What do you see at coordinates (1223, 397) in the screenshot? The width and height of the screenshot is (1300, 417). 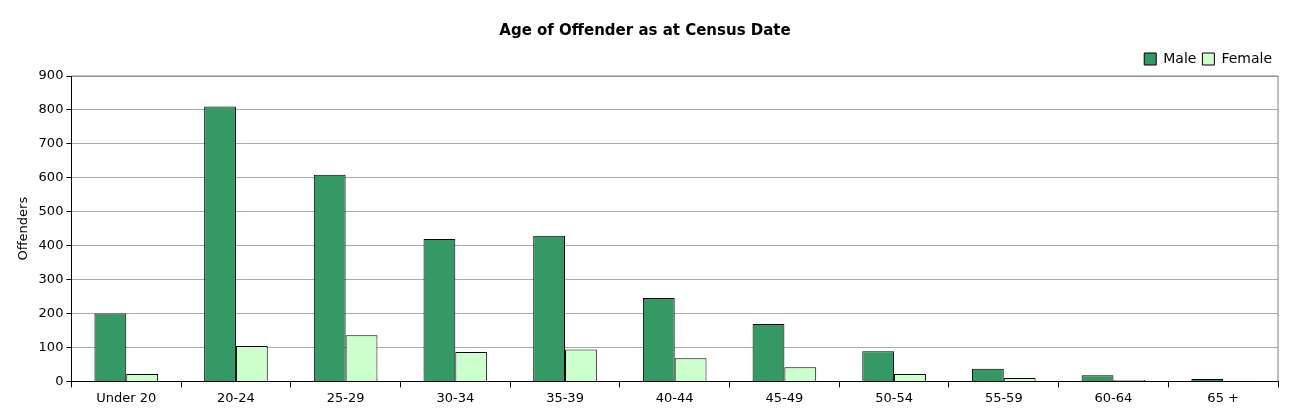 I see `x-tick-label: 65 +` at bounding box center [1223, 397].